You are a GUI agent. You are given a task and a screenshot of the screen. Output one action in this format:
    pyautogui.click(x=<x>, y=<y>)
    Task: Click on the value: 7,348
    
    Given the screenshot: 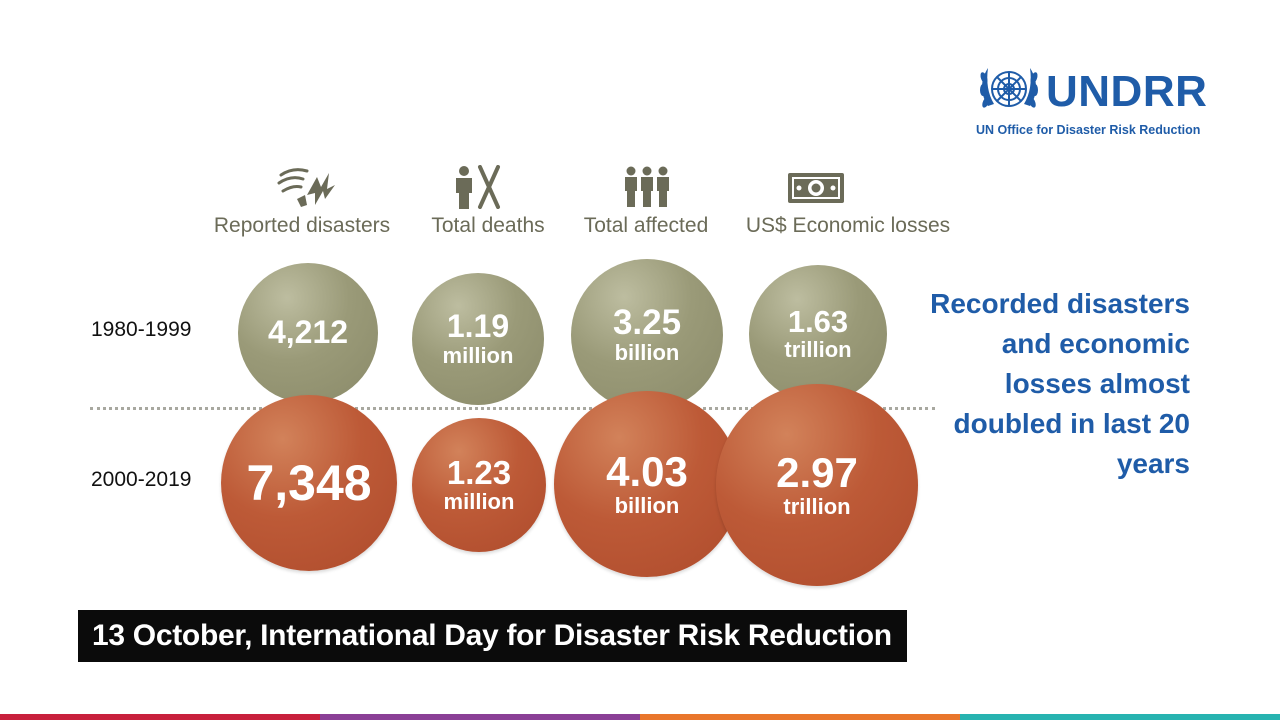 What is the action you would take?
    pyautogui.click(x=309, y=482)
    